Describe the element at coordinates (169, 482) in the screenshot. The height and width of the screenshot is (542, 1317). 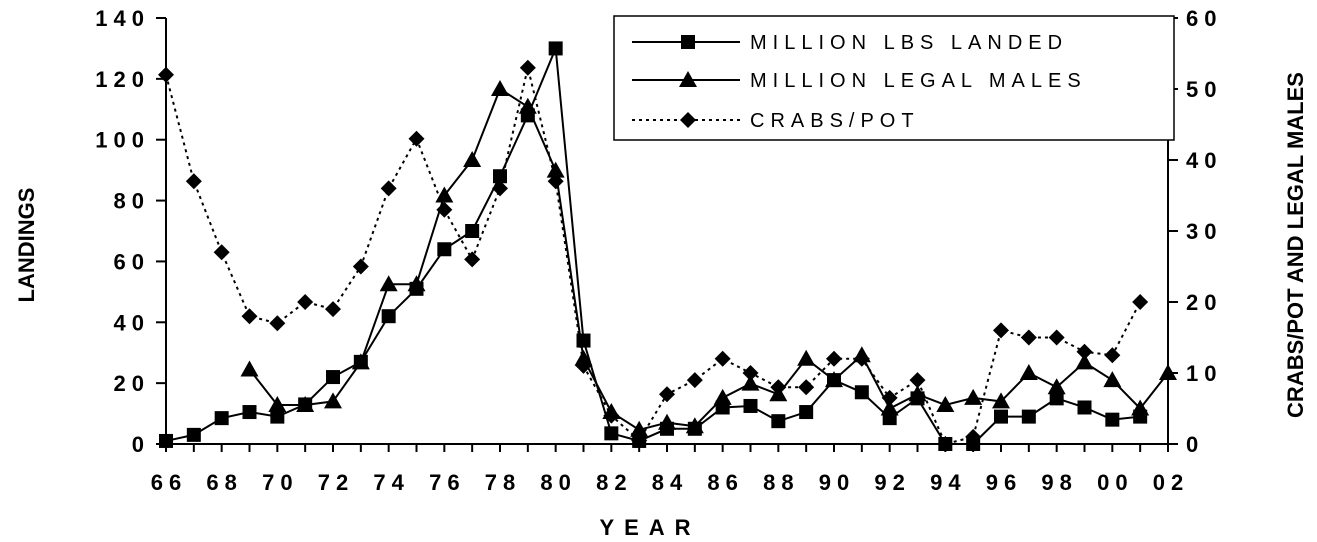
I see `x-tick-label: 66` at that location.